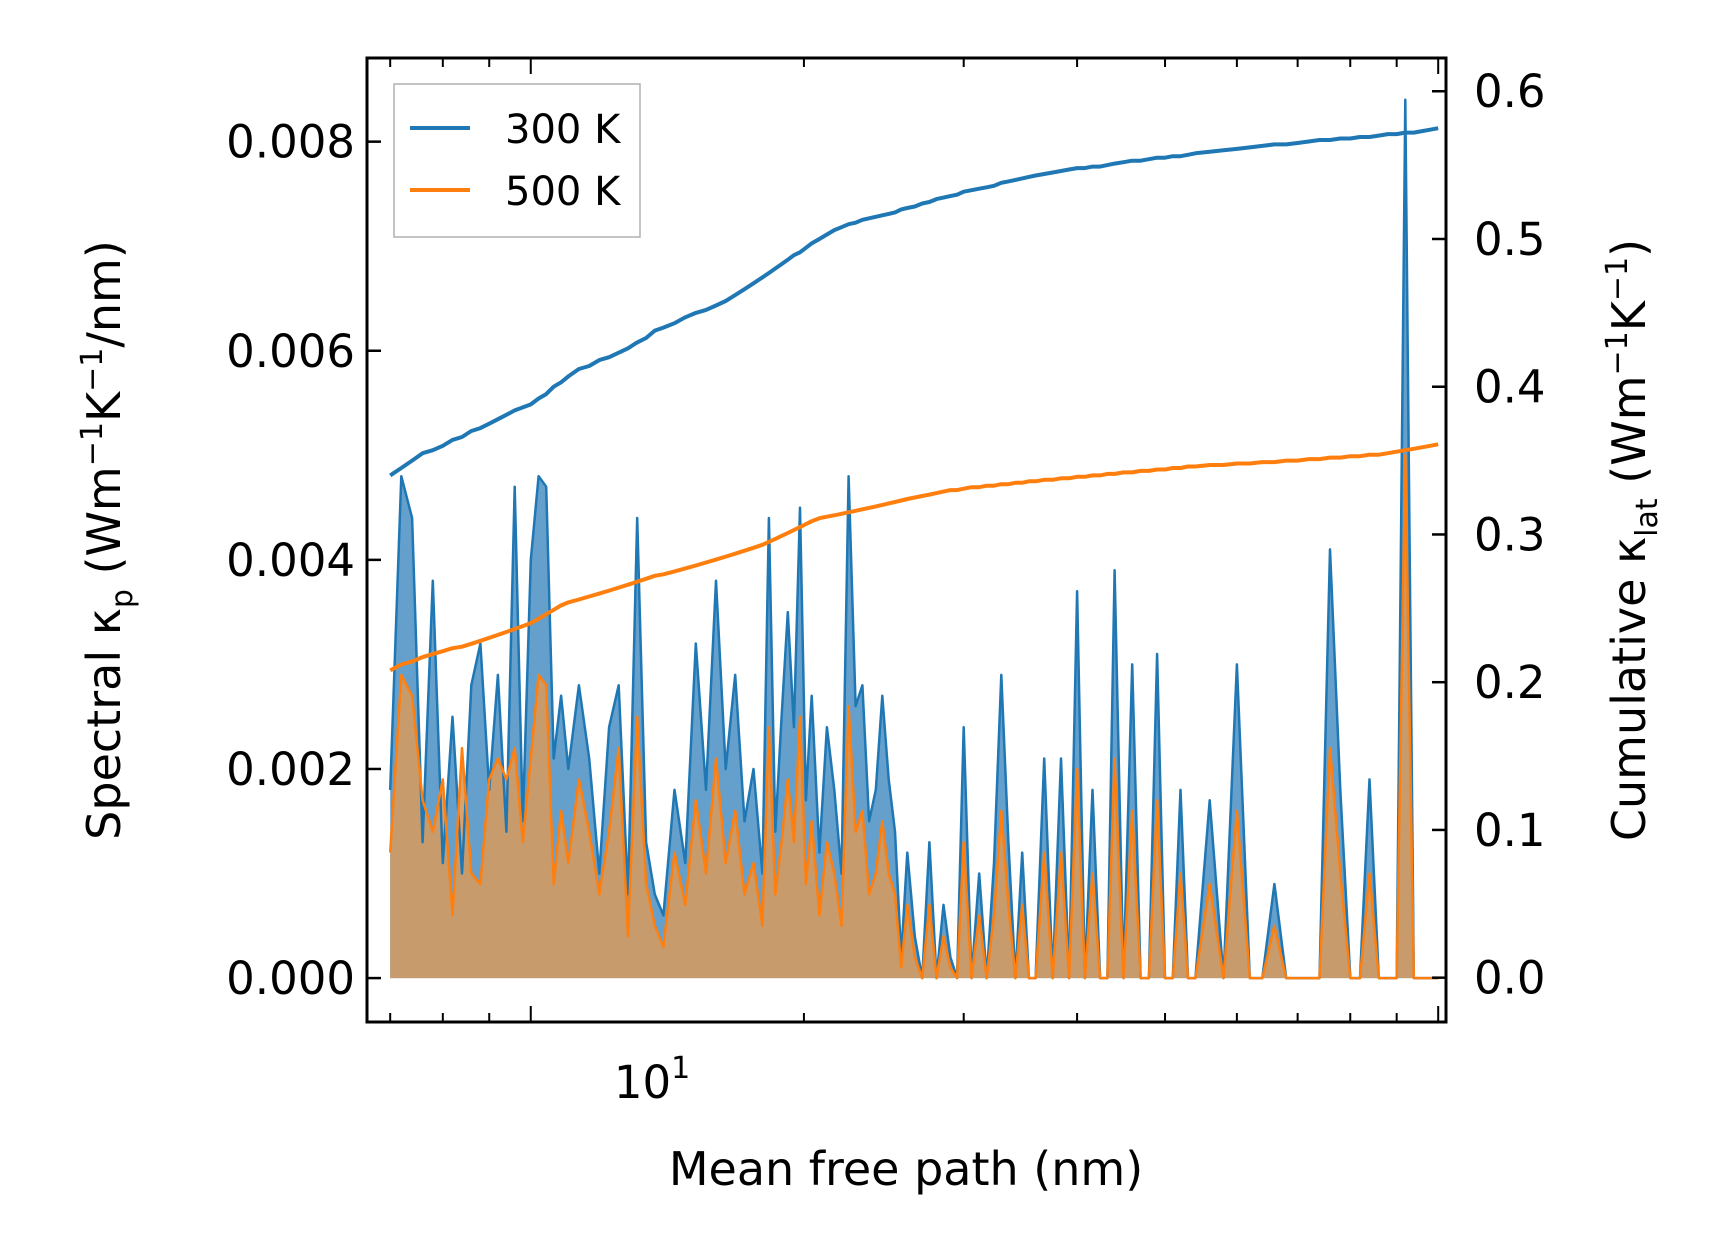 This screenshot has width=1716, height=1253. Describe the element at coordinates (290, 978) in the screenshot. I see `y-left-tick-label: 0.000` at that location.